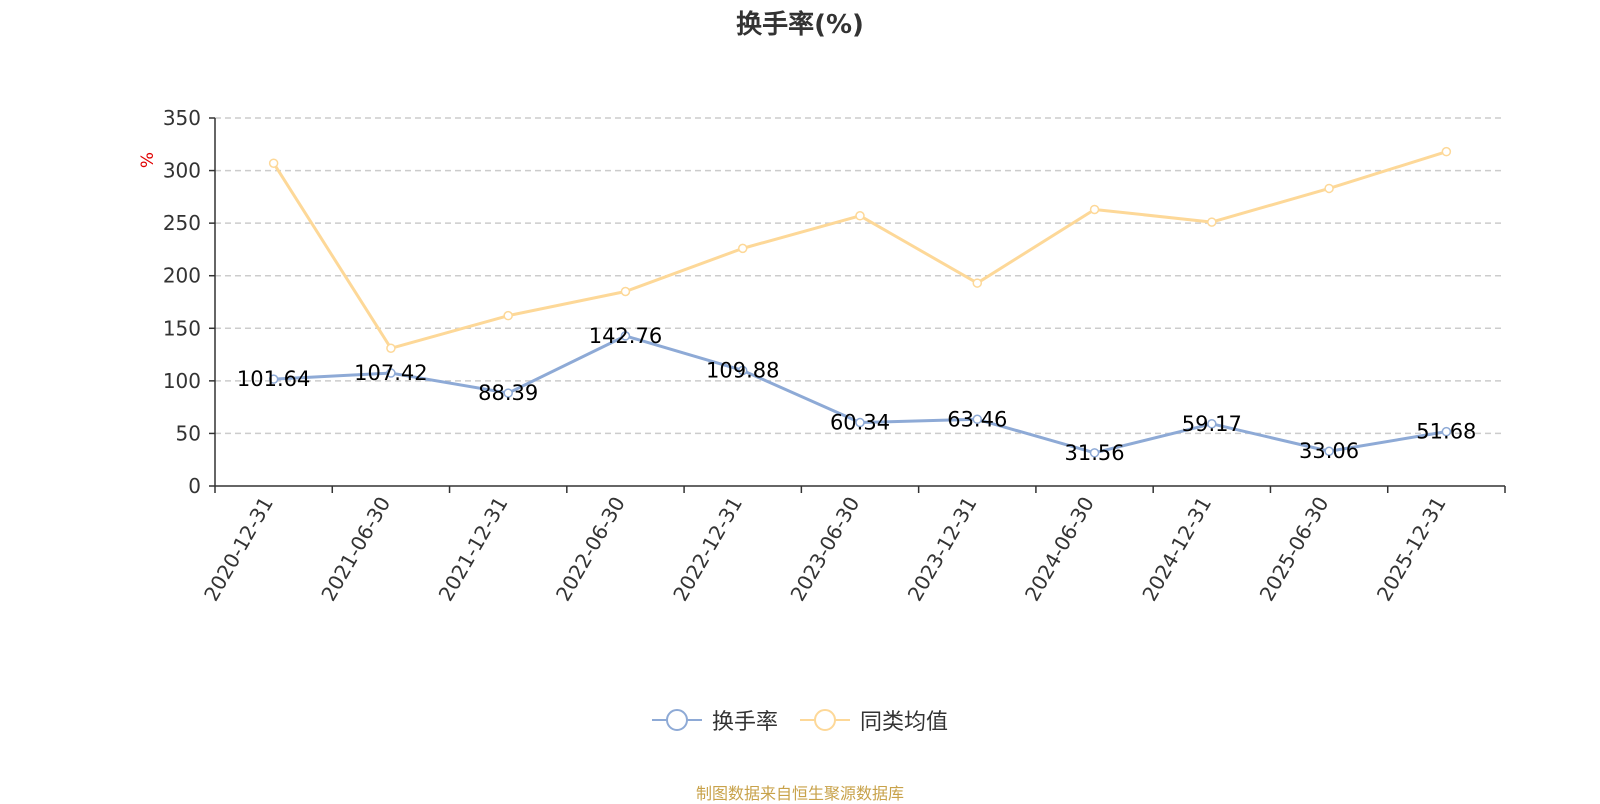 This screenshot has height=804, width=1600. I want to click on y-tick-label: 200, so click(182, 276).